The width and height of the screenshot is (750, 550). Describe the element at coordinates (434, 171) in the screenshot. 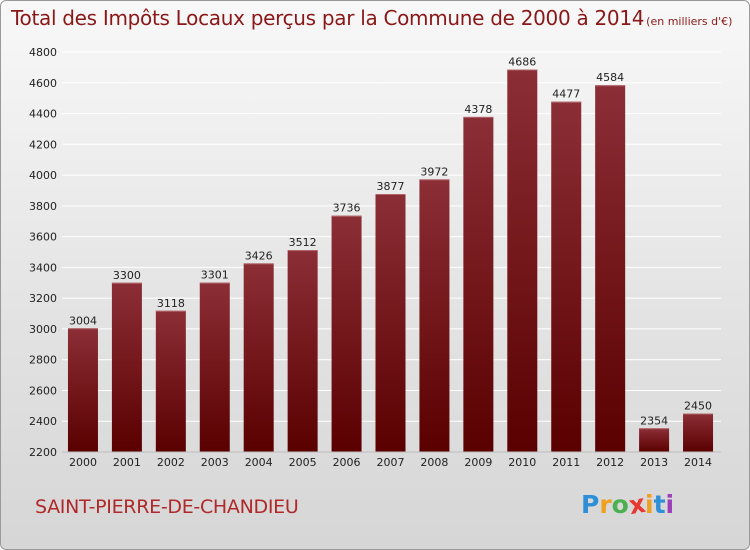

I see `value-label: 3972` at that location.